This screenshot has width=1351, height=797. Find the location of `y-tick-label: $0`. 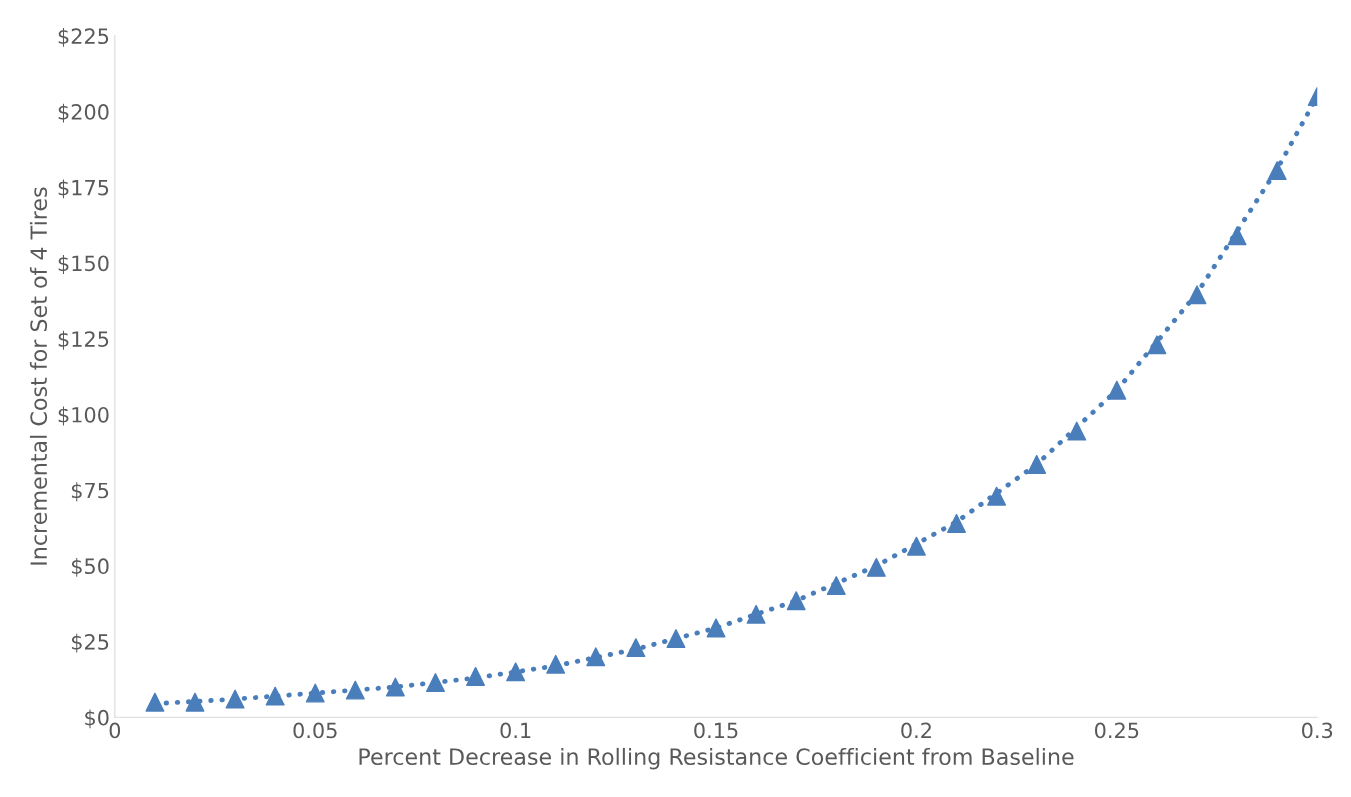

y-tick-label: $0 is located at coordinates (97, 719).